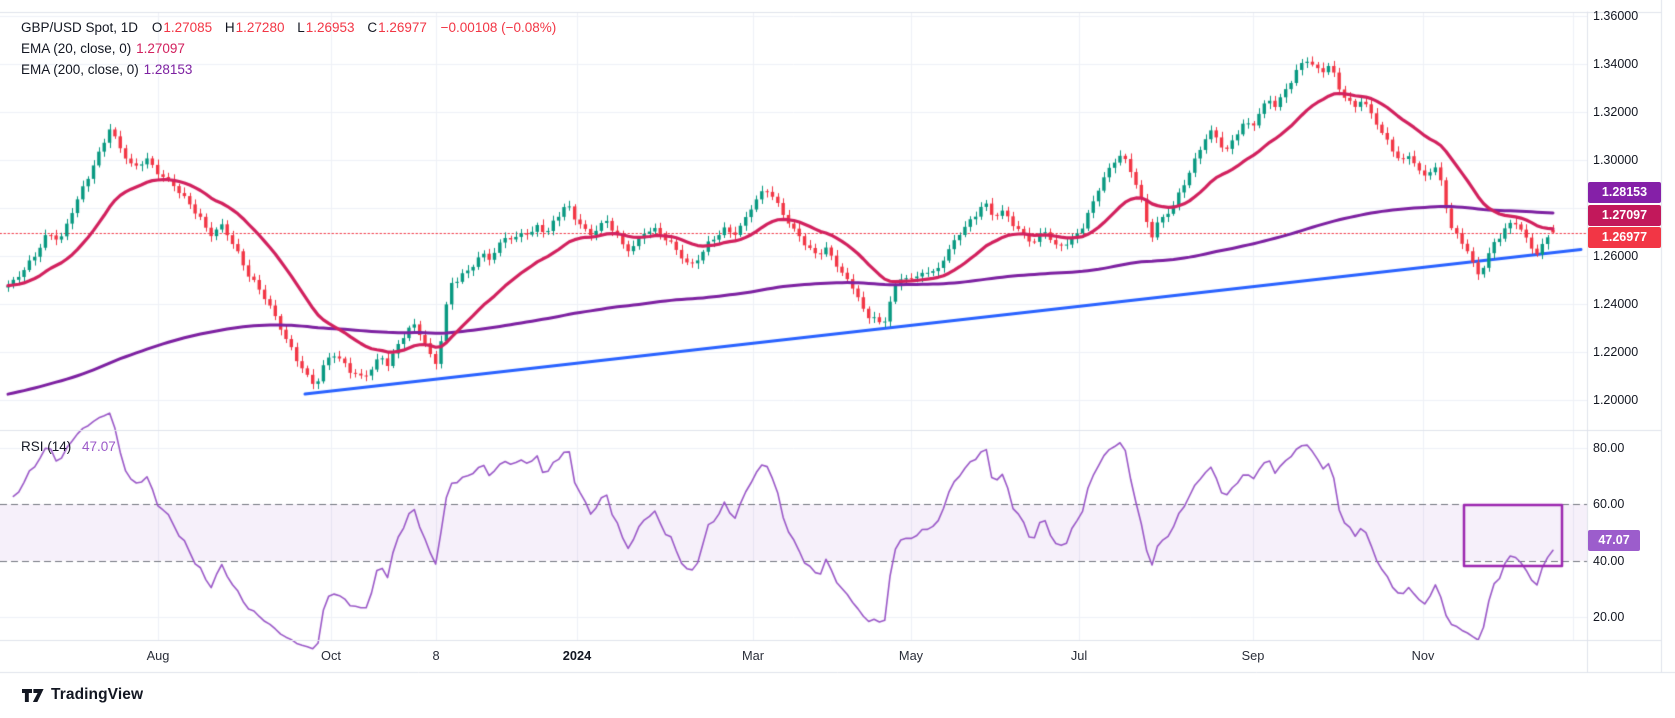 The image size is (1675, 718). Describe the element at coordinates (326, 27) in the screenshot. I see `ohlc-low: L1.26953` at that location.